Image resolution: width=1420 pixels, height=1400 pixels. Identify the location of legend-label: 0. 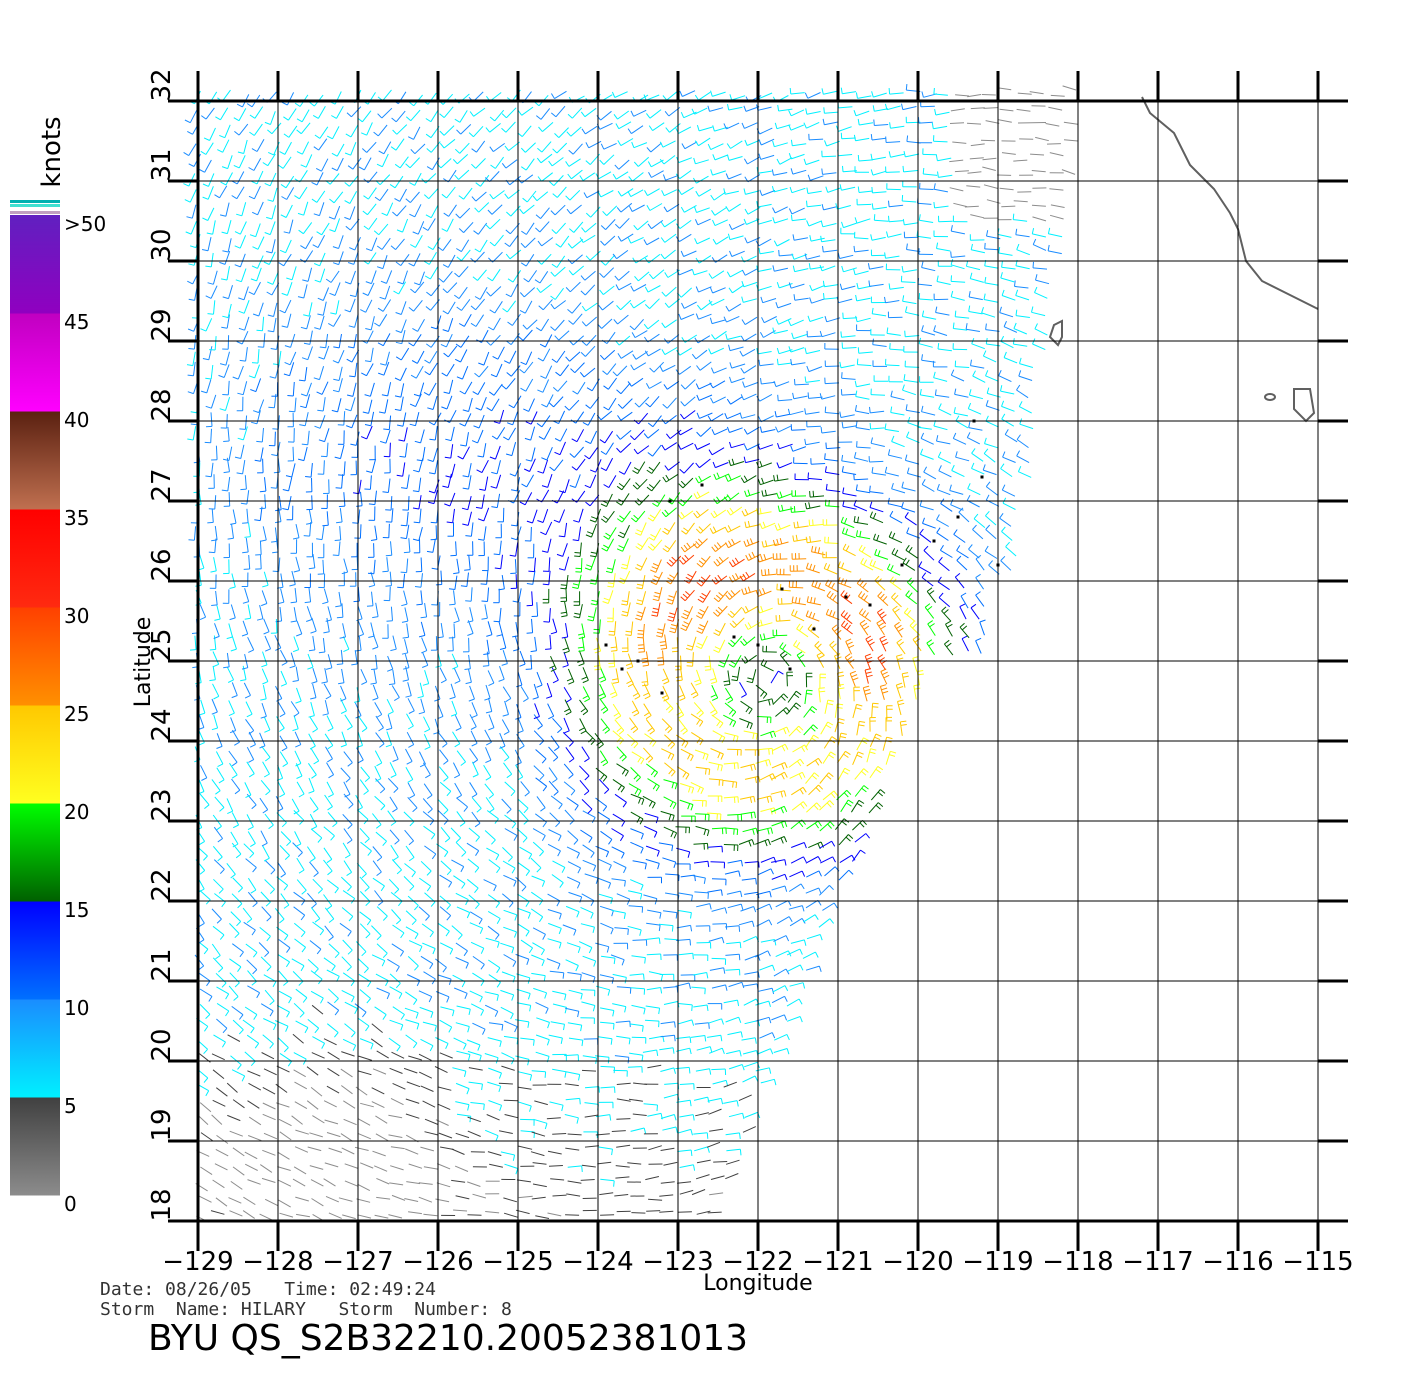
(70, 1204).